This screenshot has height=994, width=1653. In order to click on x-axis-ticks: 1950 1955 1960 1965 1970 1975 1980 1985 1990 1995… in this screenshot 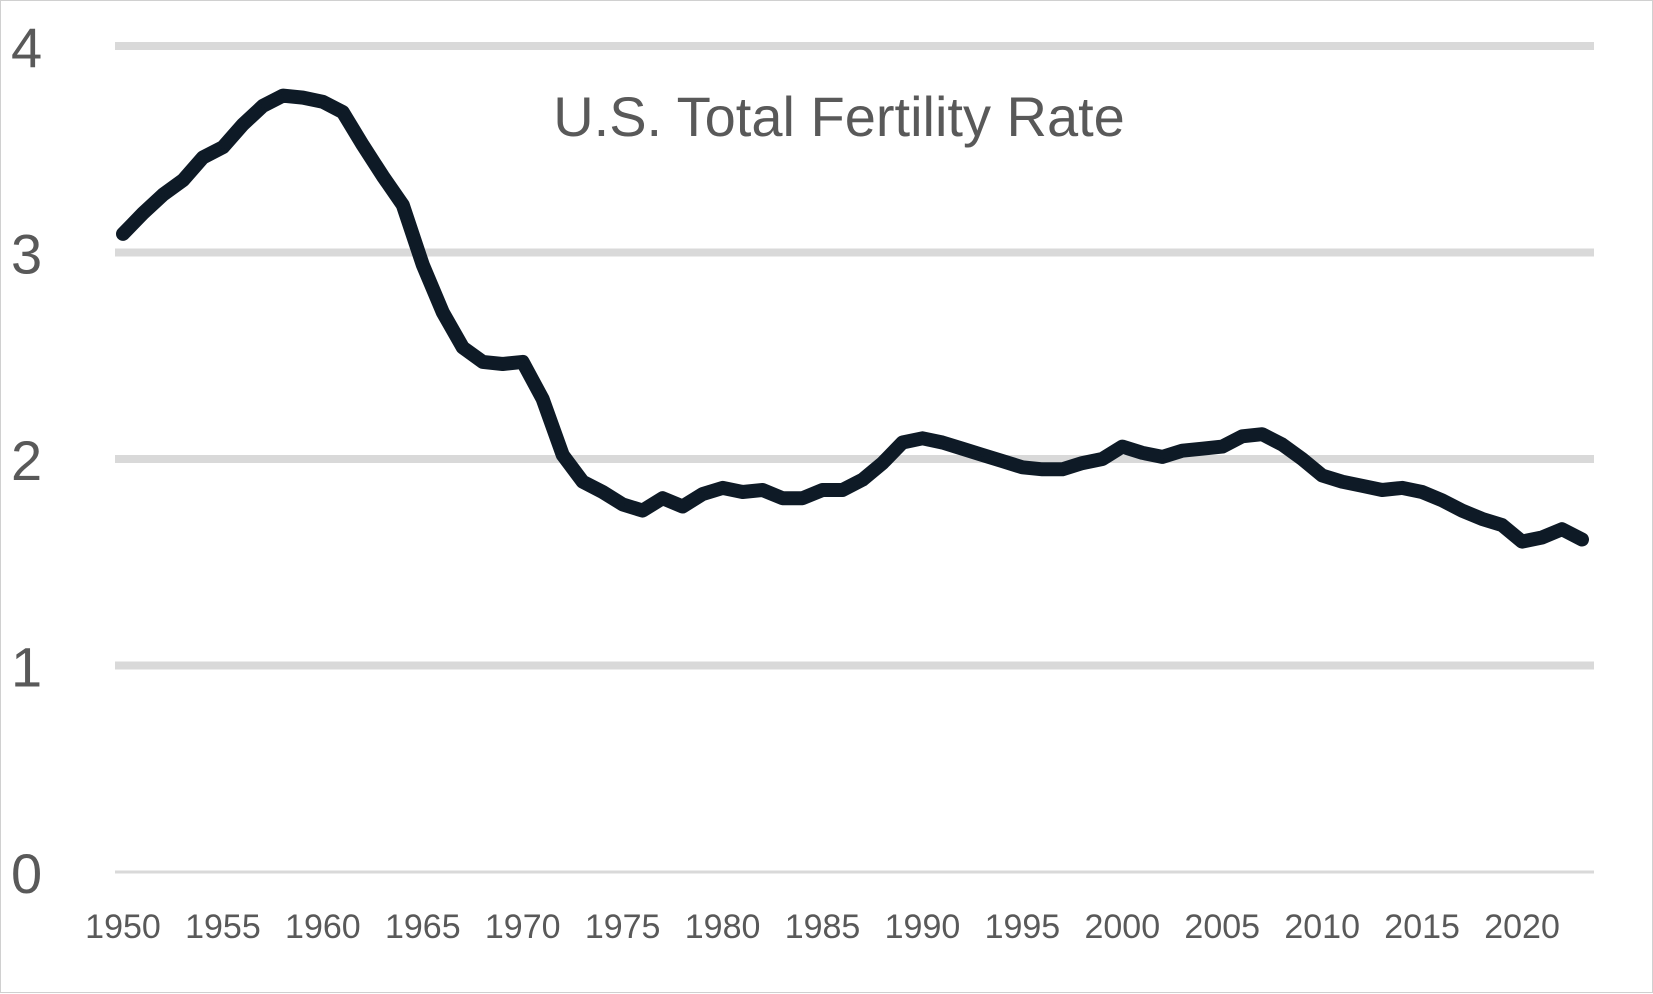, I will do `click(822, 927)`.